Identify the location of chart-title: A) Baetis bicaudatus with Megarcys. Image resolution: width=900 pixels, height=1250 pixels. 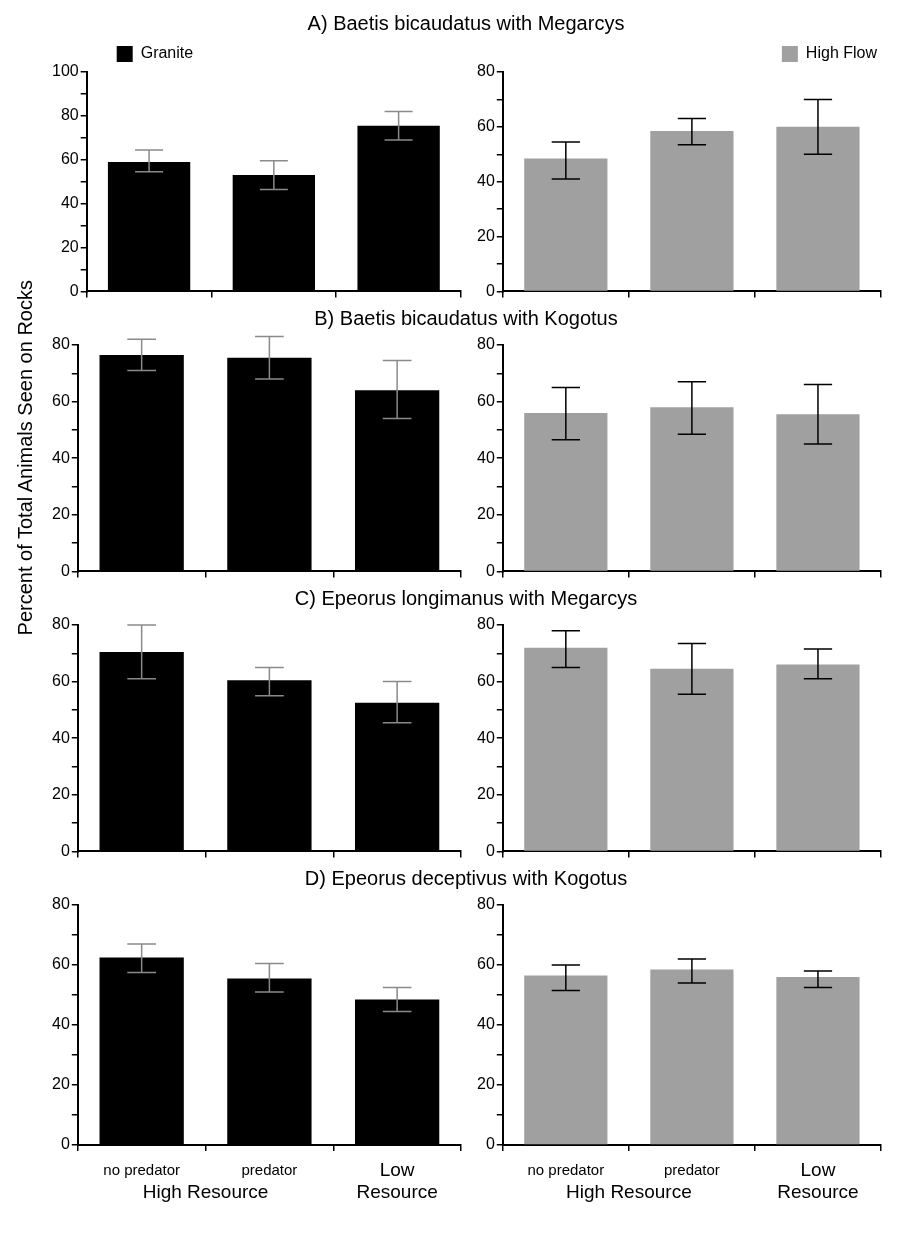
(466, 23).